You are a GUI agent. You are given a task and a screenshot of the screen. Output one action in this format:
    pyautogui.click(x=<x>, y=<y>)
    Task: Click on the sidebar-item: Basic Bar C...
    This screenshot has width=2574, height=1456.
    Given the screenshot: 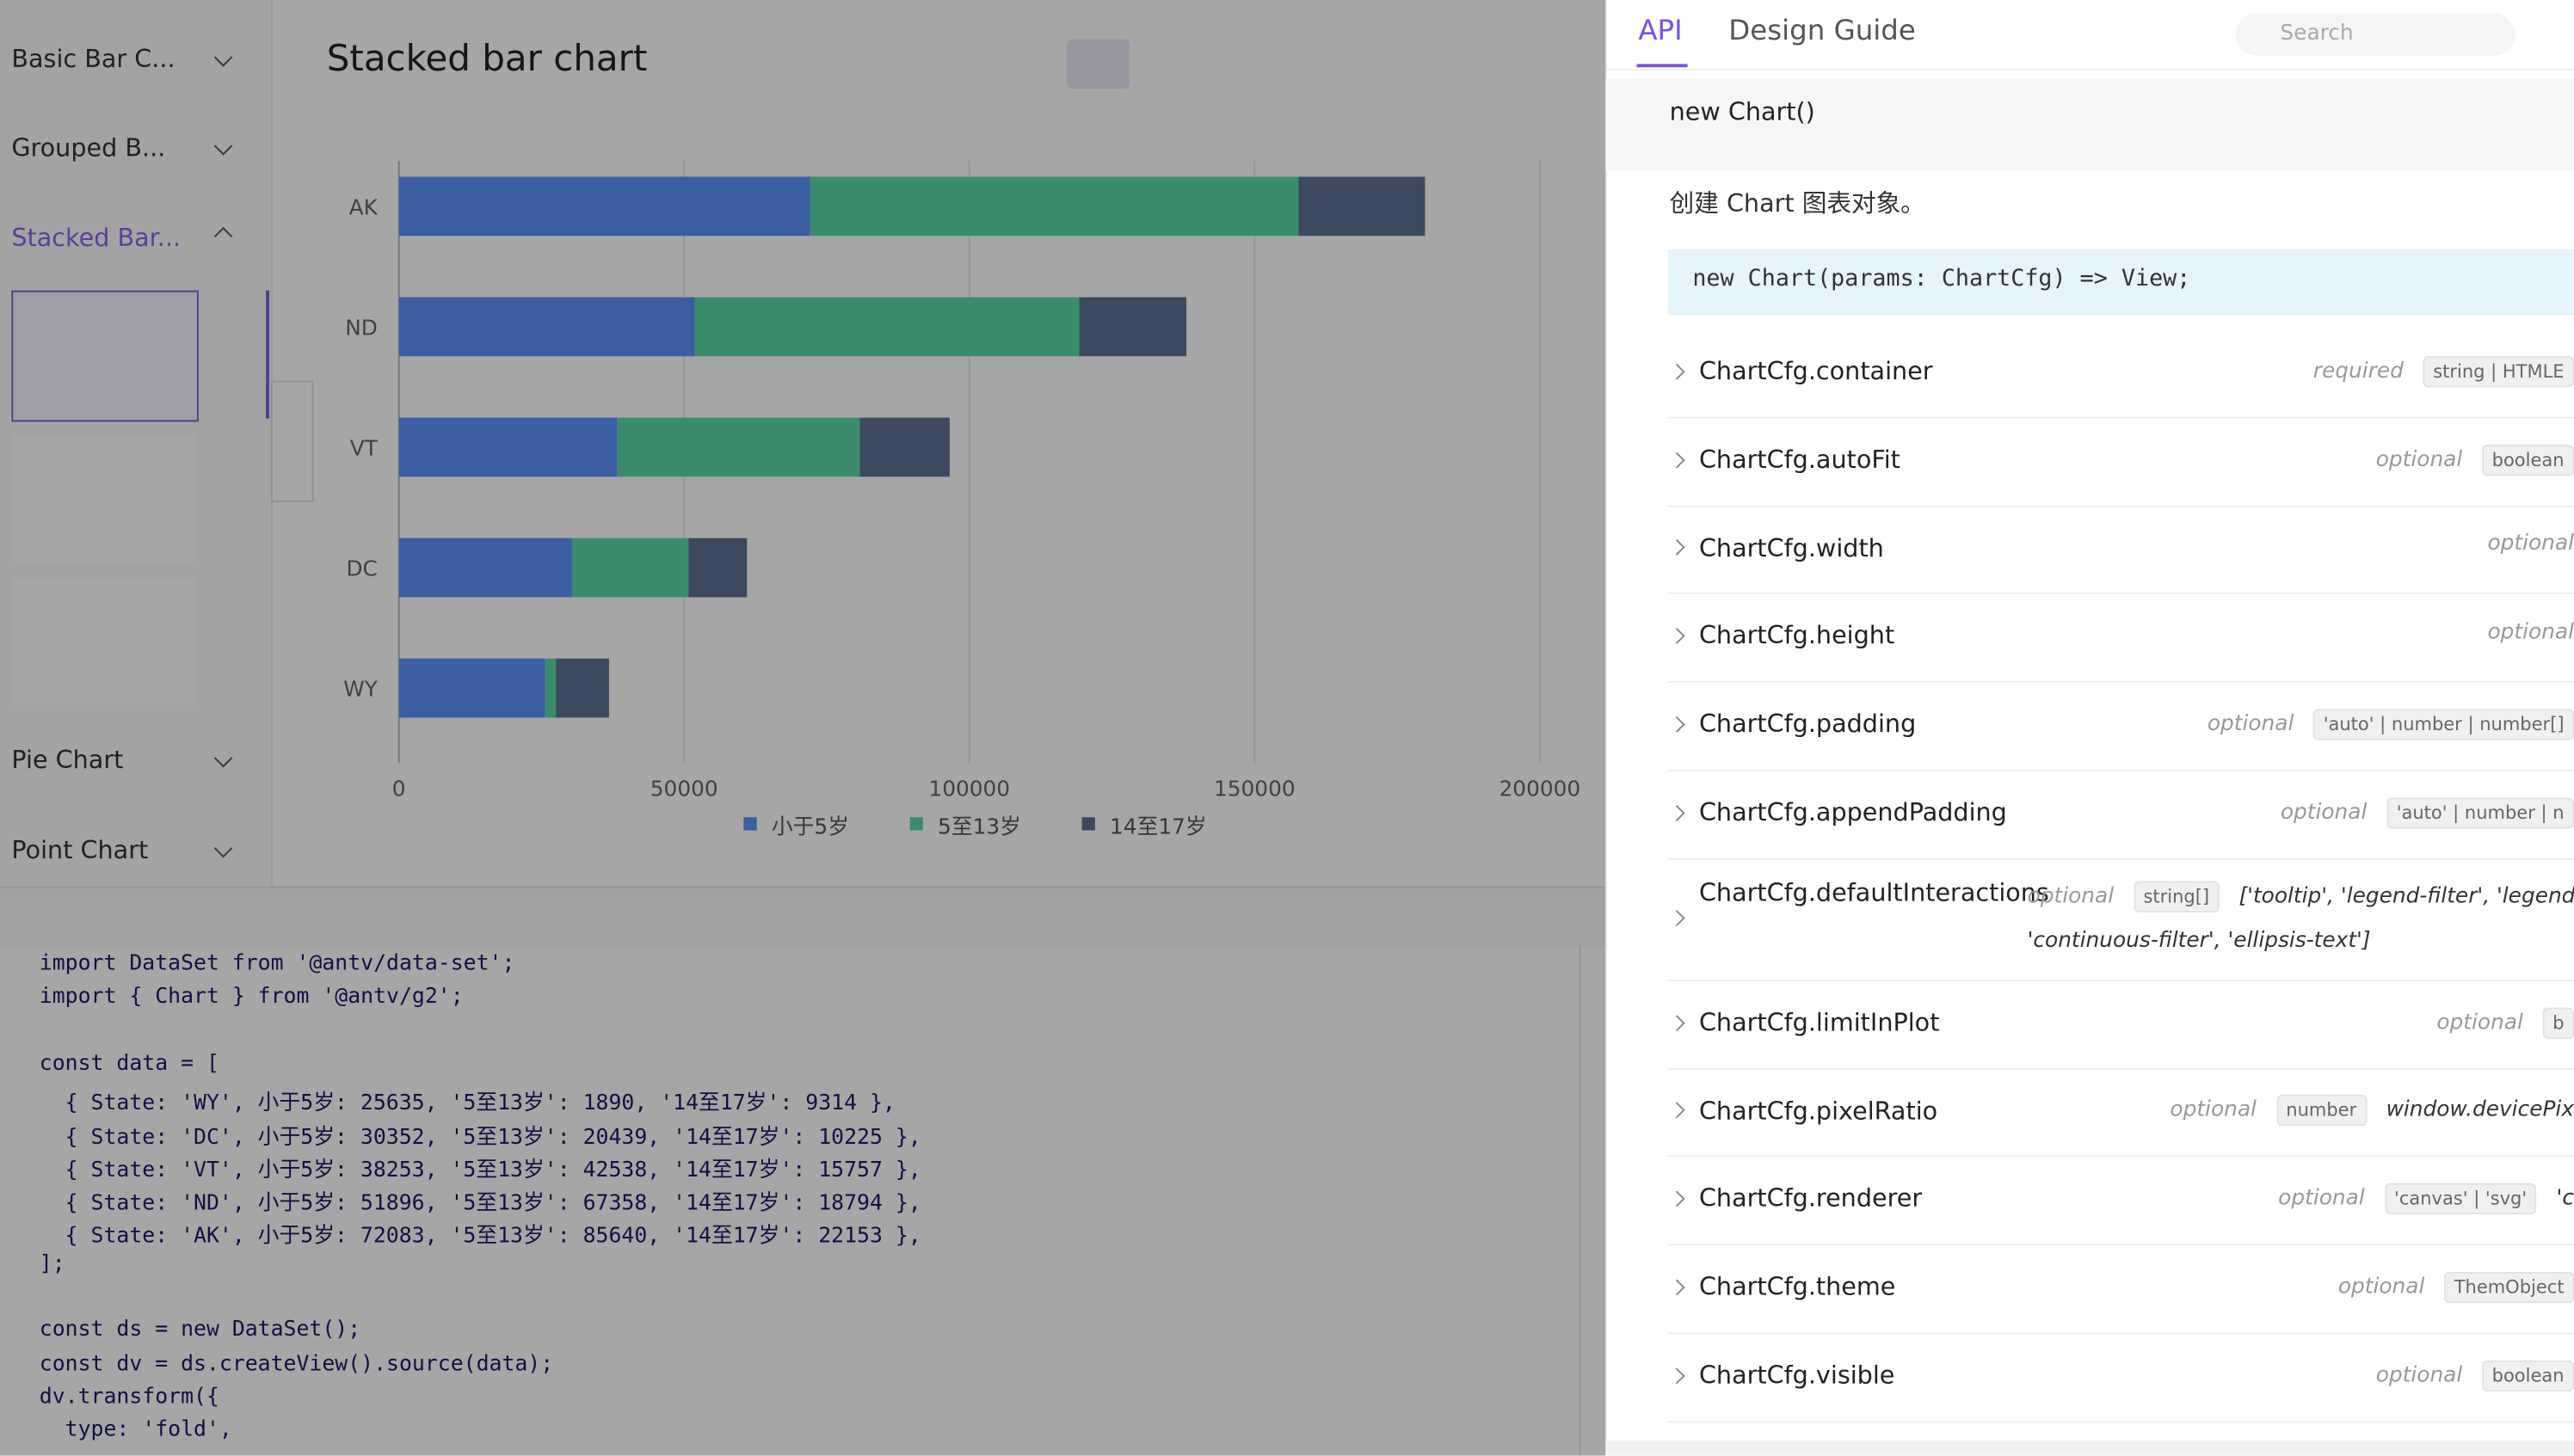 What is the action you would take?
    pyautogui.click(x=94, y=59)
    